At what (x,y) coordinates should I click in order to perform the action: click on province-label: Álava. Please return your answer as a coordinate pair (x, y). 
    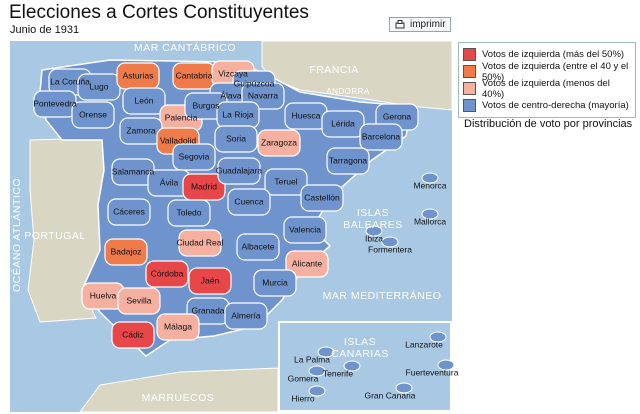
    Looking at the image, I should click on (231, 95).